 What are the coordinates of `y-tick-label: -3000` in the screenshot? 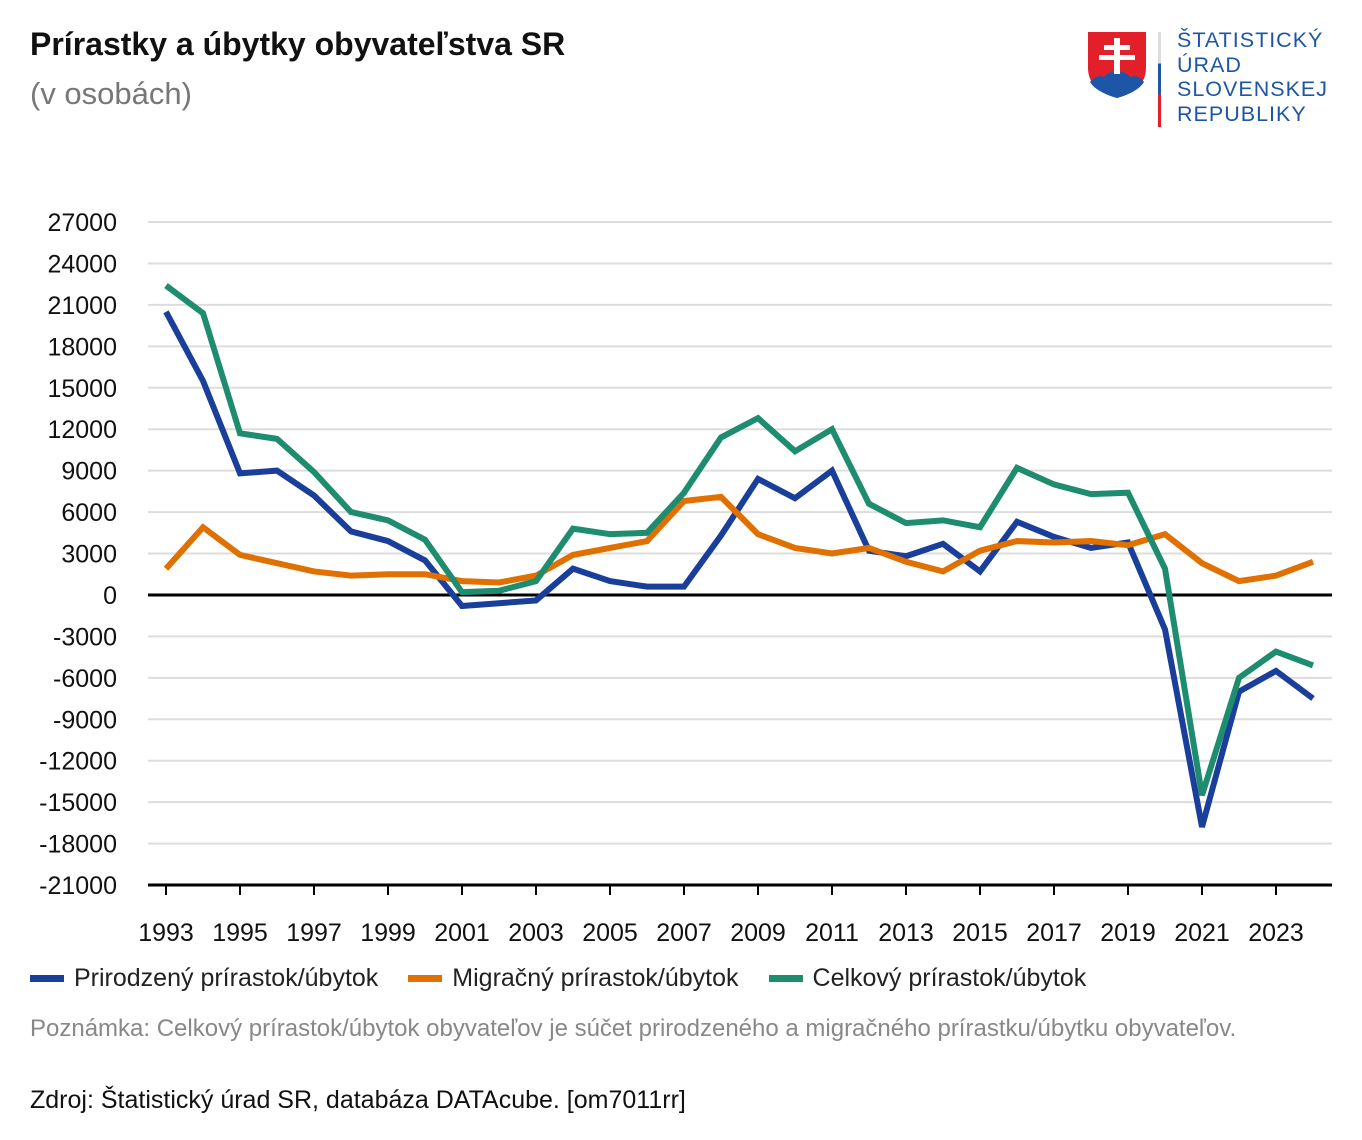 It's located at (85, 637).